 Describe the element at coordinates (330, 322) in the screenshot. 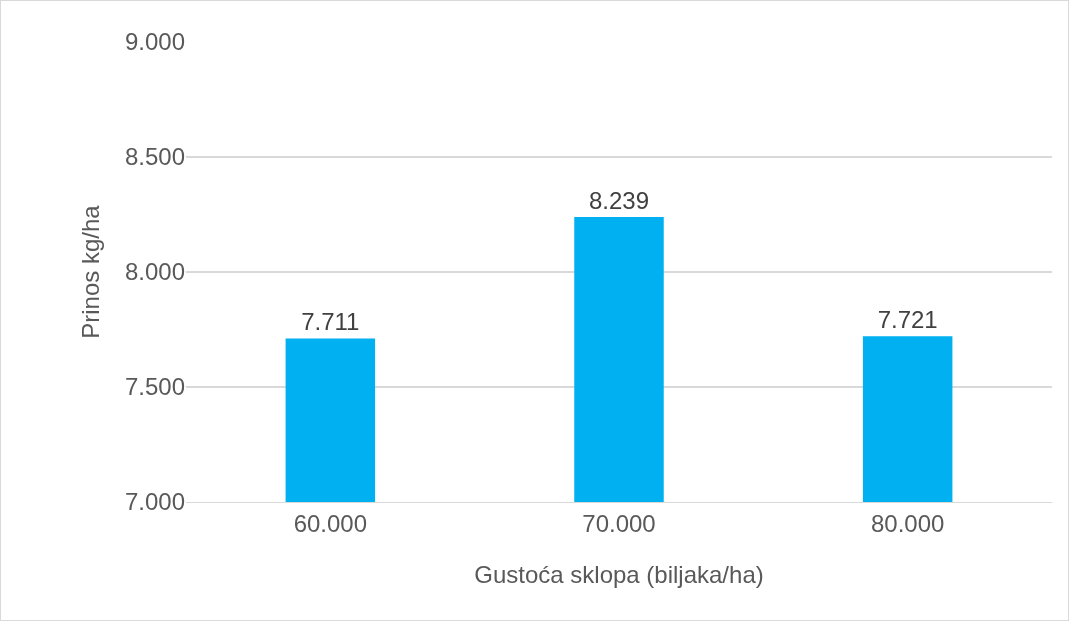

I see `data-label: 7.711` at that location.